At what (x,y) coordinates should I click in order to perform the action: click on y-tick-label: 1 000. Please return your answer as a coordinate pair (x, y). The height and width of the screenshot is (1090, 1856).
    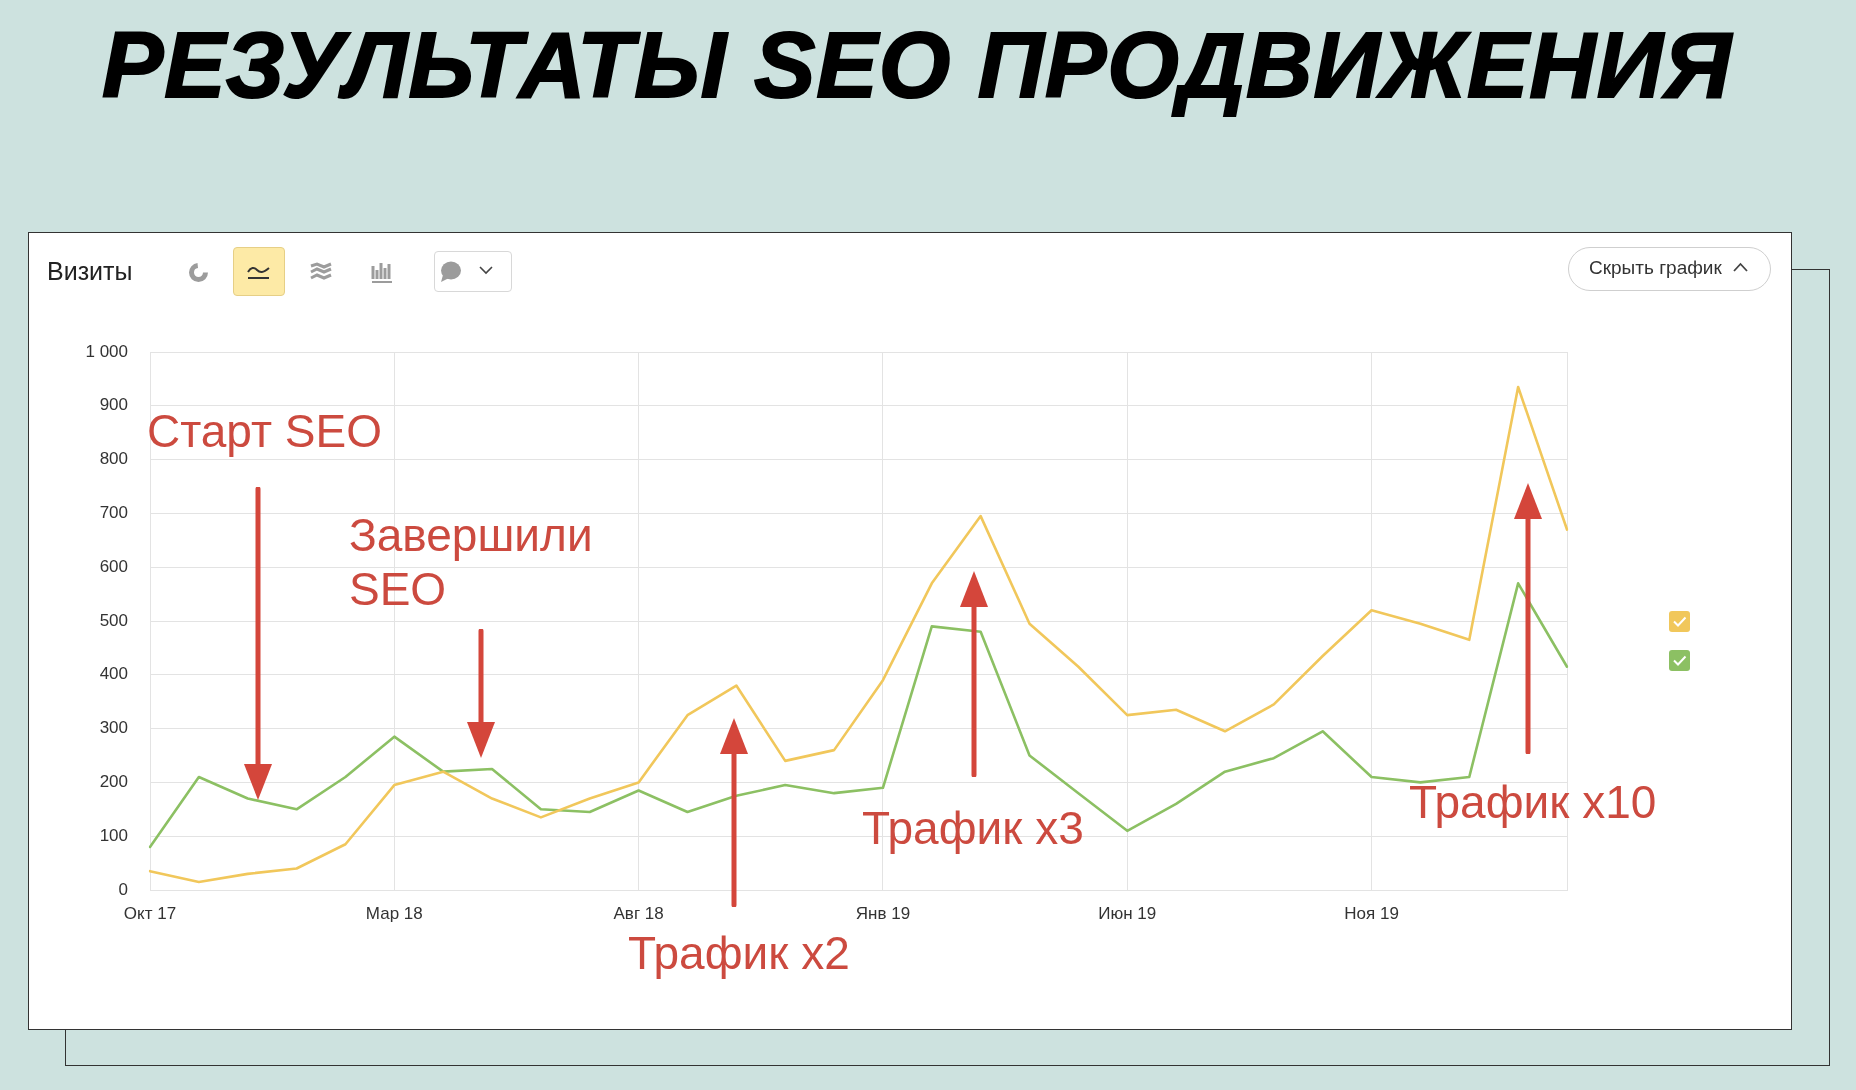
    Looking at the image, I should click on (106, 351).